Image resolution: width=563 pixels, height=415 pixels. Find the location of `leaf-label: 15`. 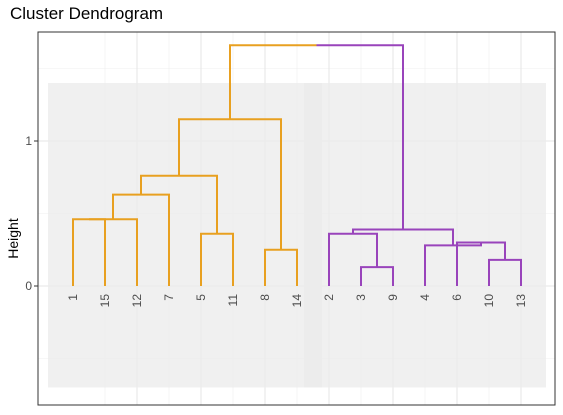

leaf-label: 15 is located at coordinates (105, 301).